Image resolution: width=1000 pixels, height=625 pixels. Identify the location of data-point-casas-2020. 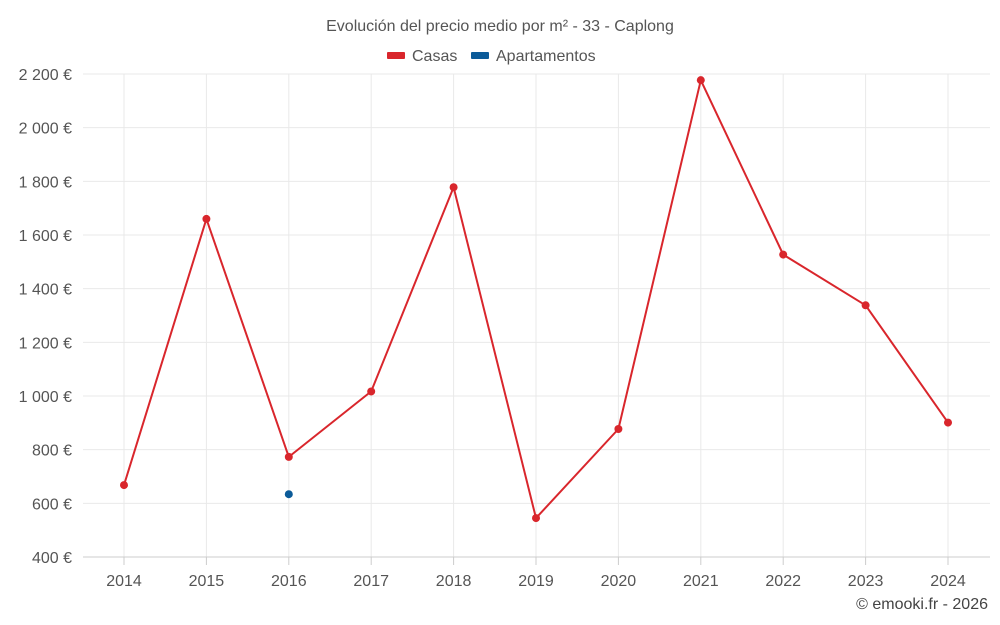
(618, 429).